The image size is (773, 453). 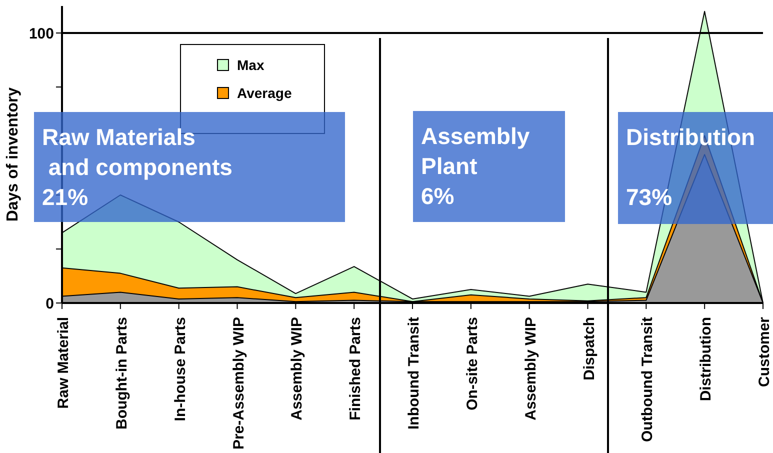 I want to click on y-axis-title: Days of inventory, so click(x=13, y=154).